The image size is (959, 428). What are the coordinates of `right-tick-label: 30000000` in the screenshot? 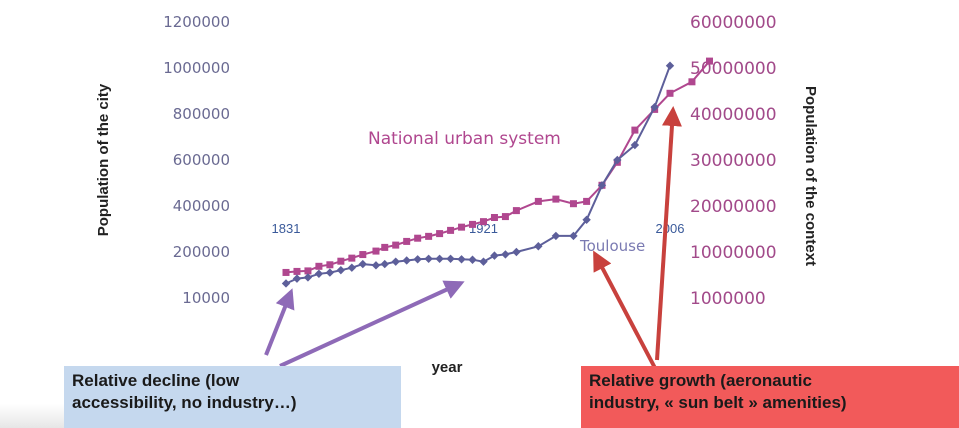 It's located at (733, 161).